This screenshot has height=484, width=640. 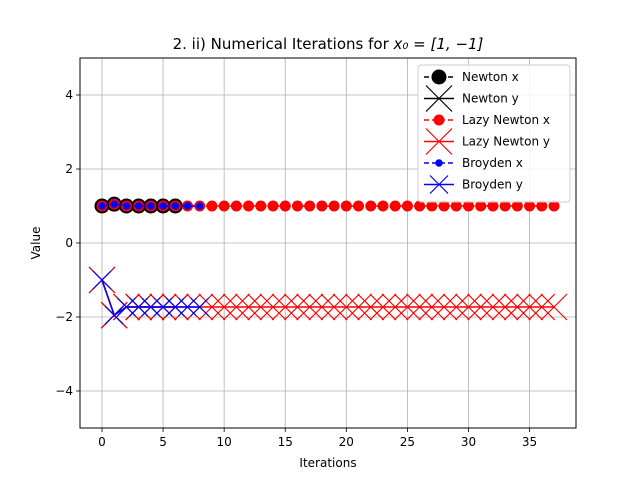 I want to click on x-tick-label: 20, so click(x=346, y=442).